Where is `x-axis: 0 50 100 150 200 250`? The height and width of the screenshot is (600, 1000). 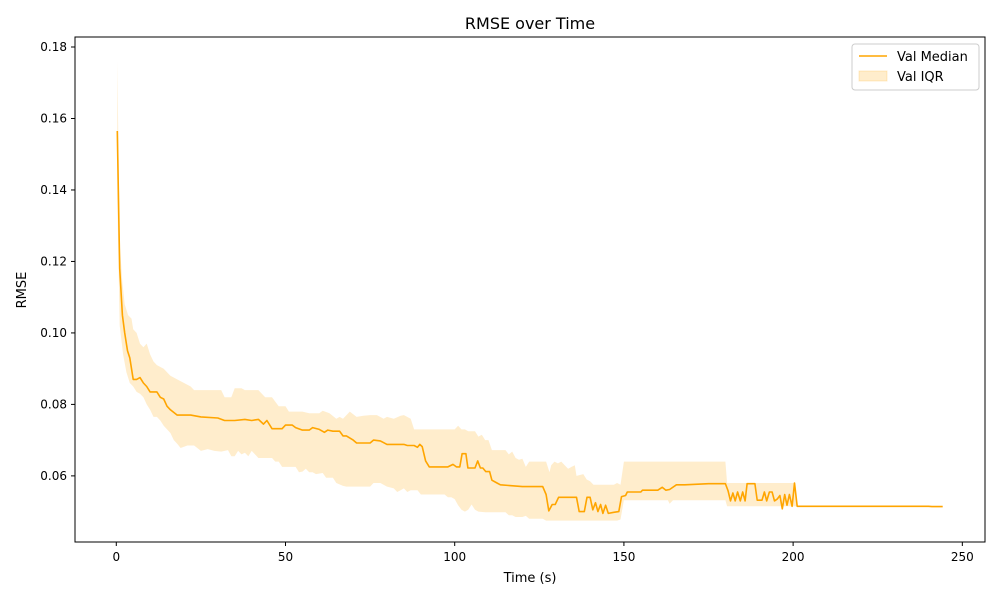
x-axis: 0 50 100 150 200 250 is located at coordinates (543, 553).